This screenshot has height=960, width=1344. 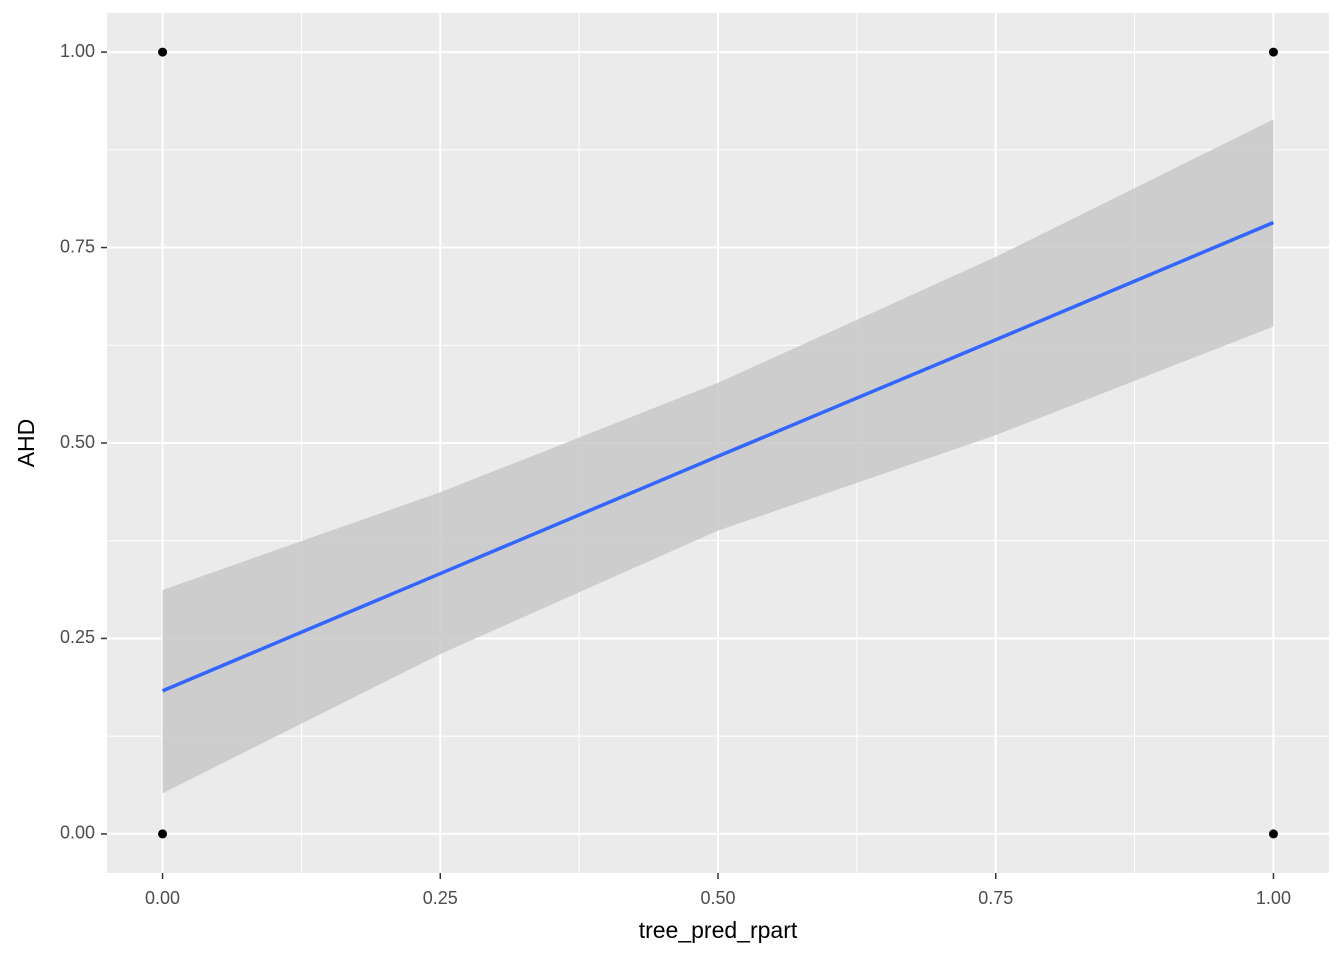 I want to click on y-tick-label: 0.50, so click(x=77, y=442).